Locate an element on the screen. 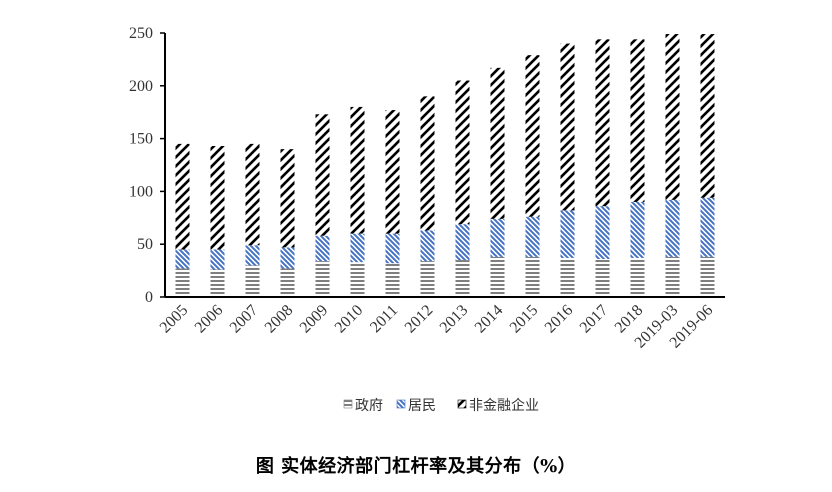  legend-label: 非金融企业 is located at coordinates (504, 405).